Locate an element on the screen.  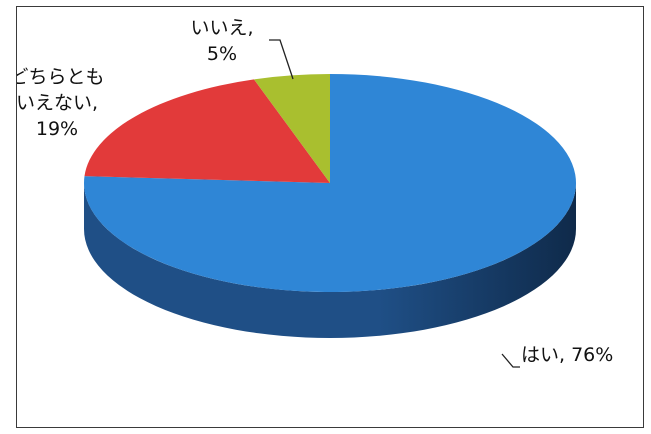
data-label-3: いいえ, 5% is located at coordinates (221, 41).